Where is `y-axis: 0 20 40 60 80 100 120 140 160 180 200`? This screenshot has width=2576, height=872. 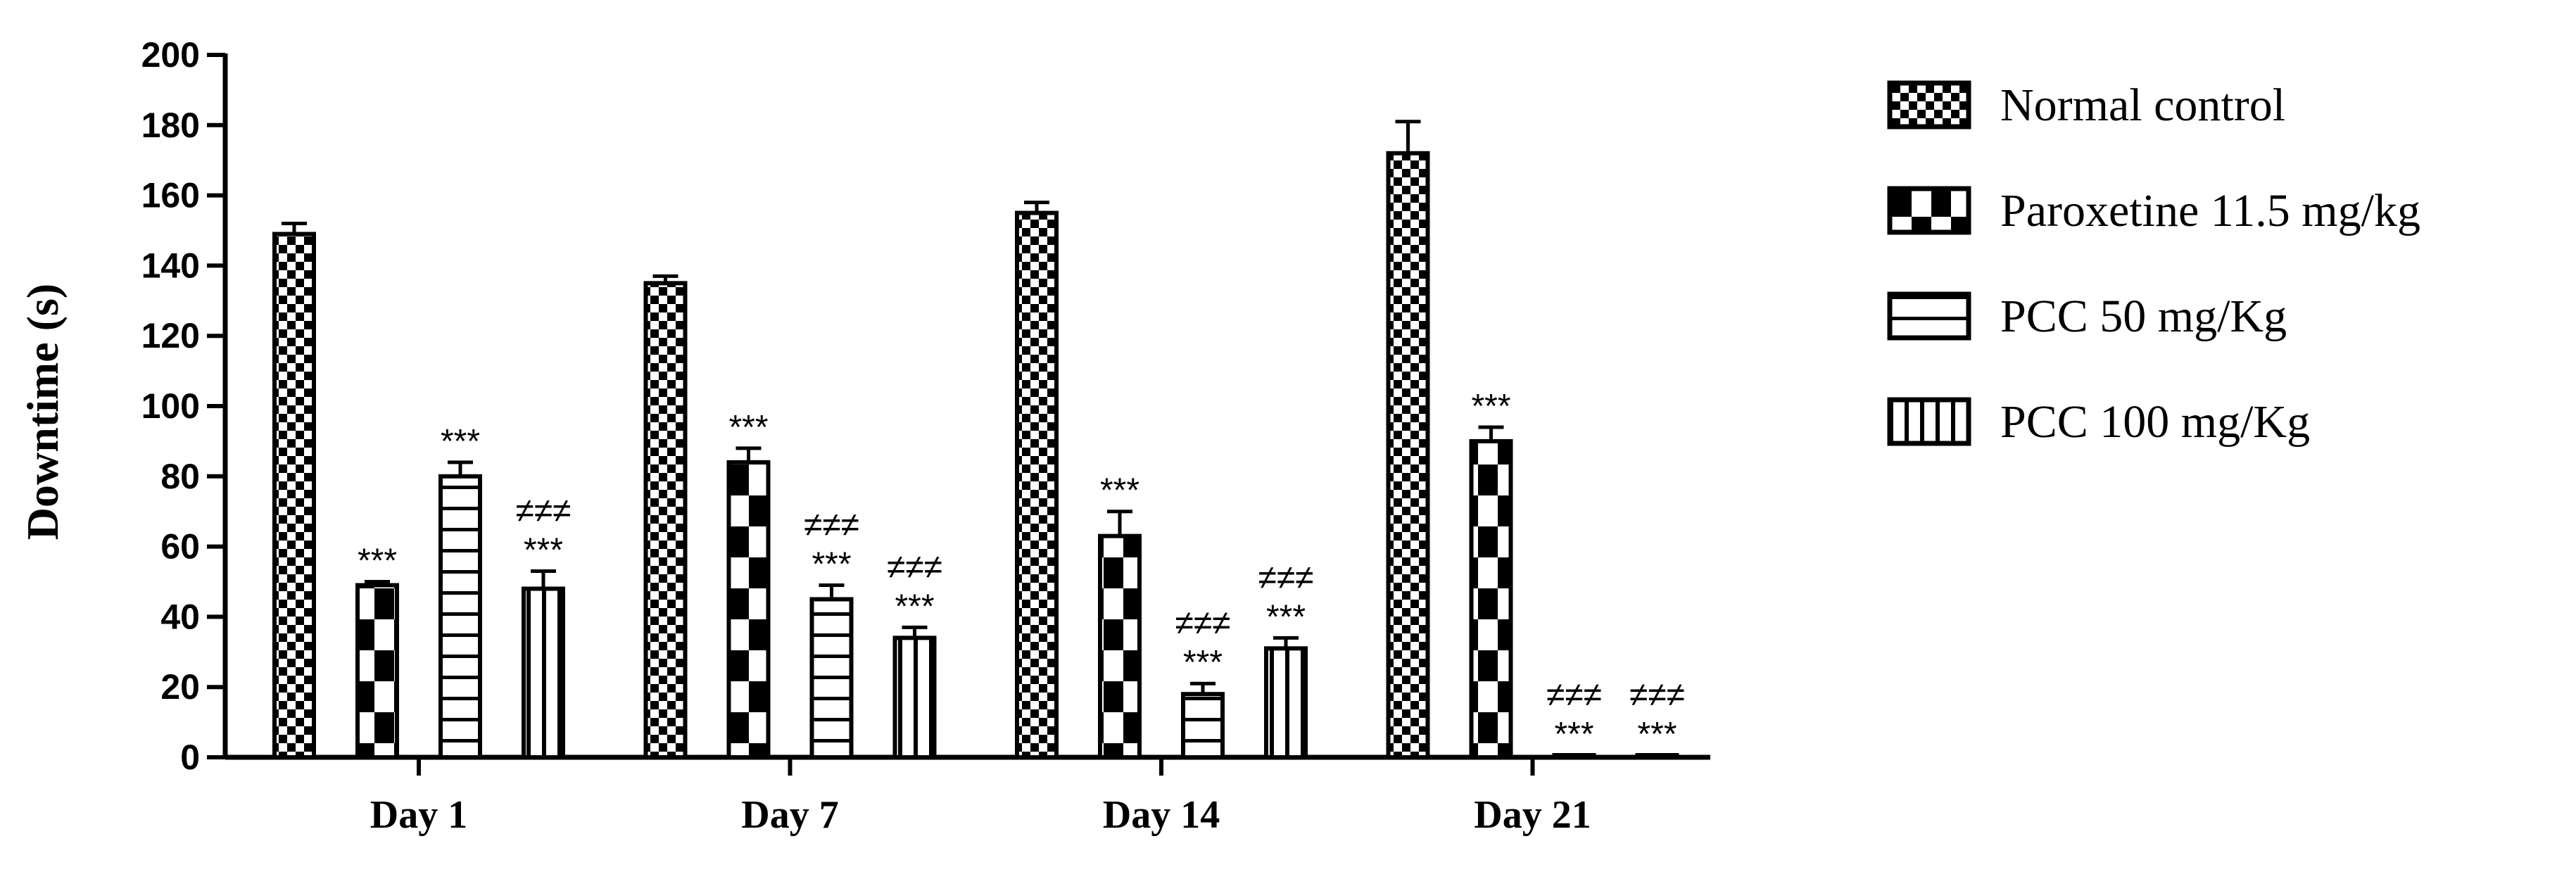 y-axis: 0 20 40 60 80 100 120 140 160 180 200 is located at coordinates (184, 406).